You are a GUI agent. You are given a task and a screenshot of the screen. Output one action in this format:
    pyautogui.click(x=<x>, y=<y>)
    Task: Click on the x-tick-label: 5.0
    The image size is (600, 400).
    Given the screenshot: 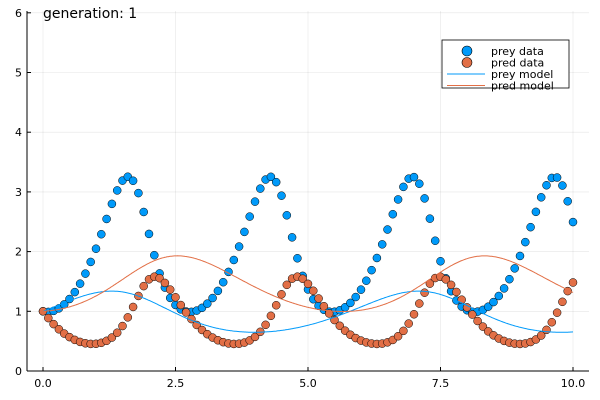 What is the action you would take?
    pyautogui.click(x=308, y=383)
    